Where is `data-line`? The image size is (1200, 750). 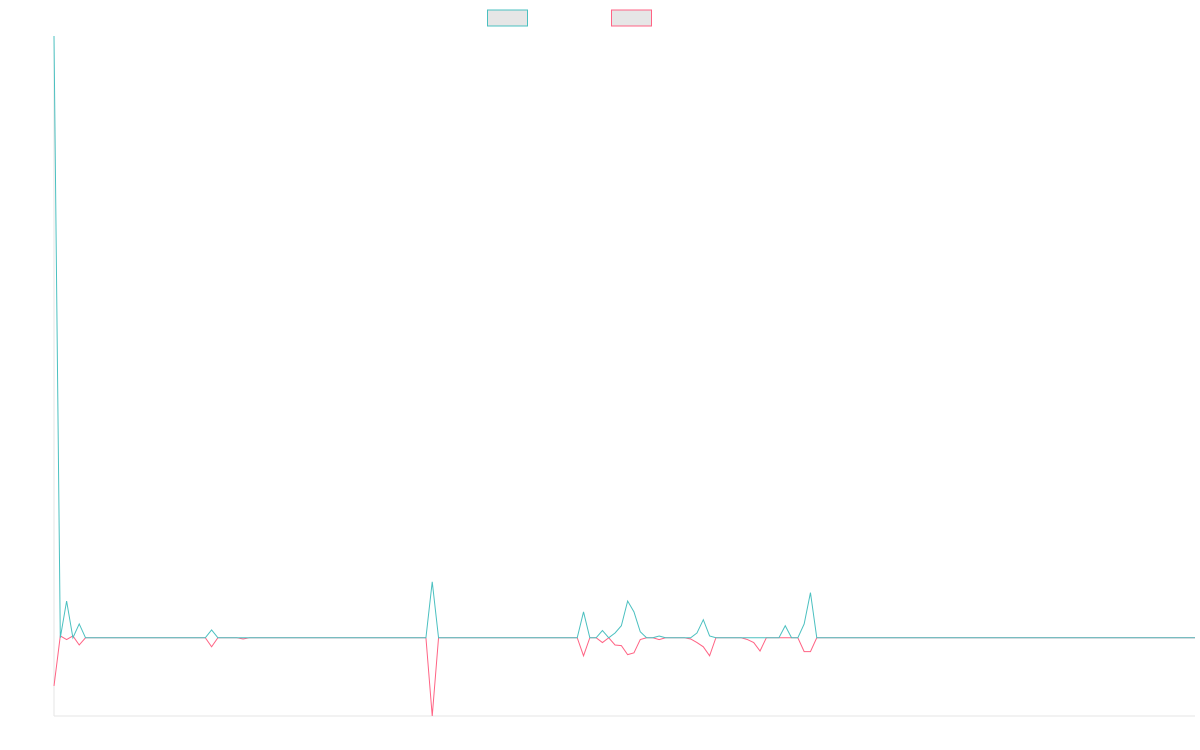 data-line is located at coordinates (624, 676).